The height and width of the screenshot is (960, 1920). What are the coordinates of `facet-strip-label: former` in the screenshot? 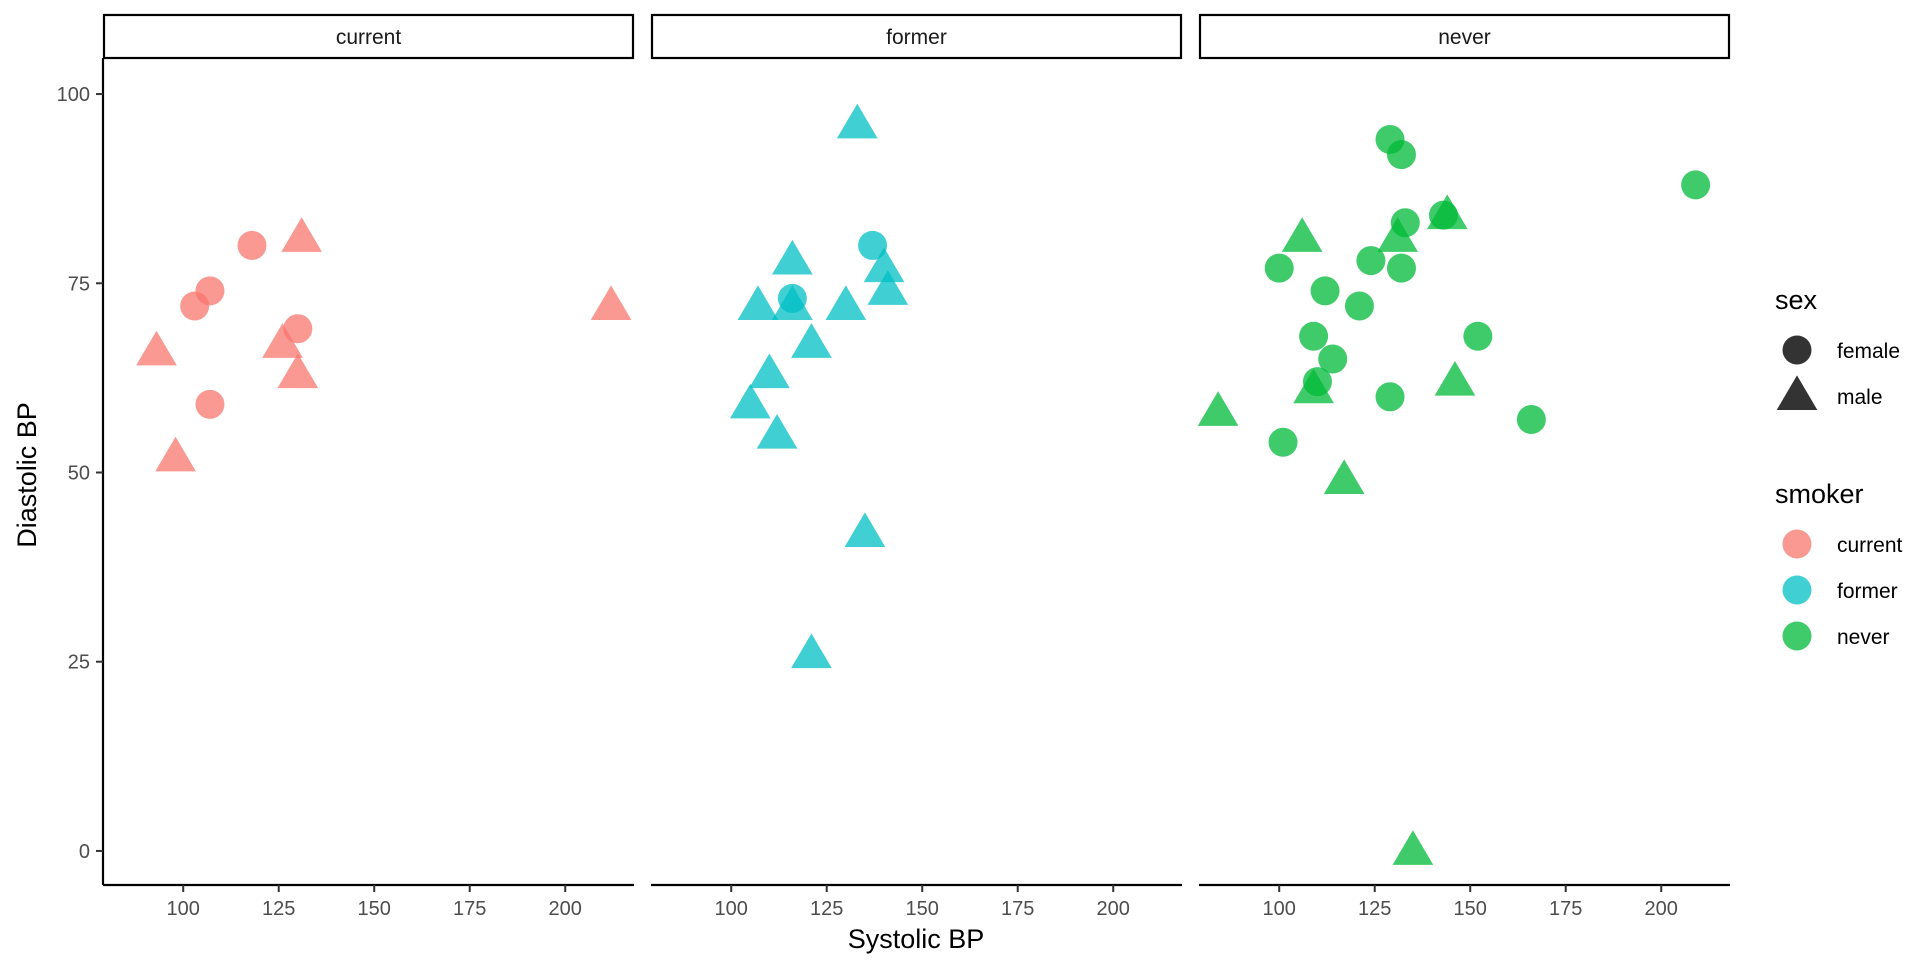 It's located at (916, 37).